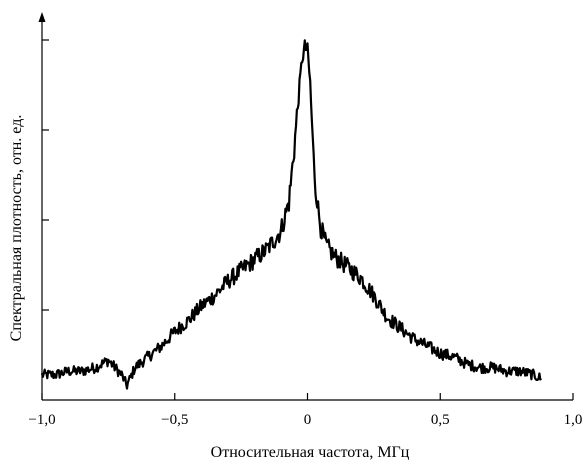 The width and height of the screenshot is (586, 463). I want to click on y-axis-title: Спектральная плотность, отн. ед., so click(16, 228).